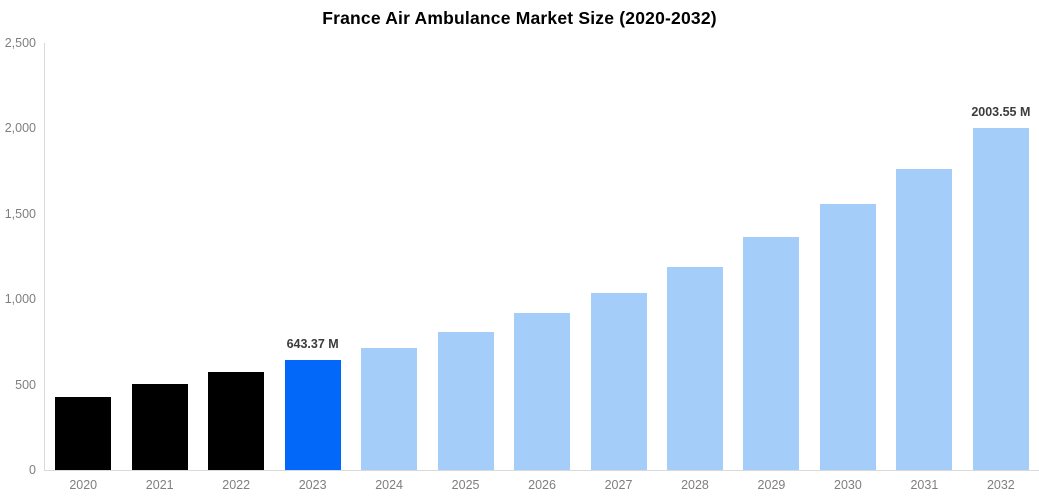  I want to click on bar-2020, so click(83, 433).